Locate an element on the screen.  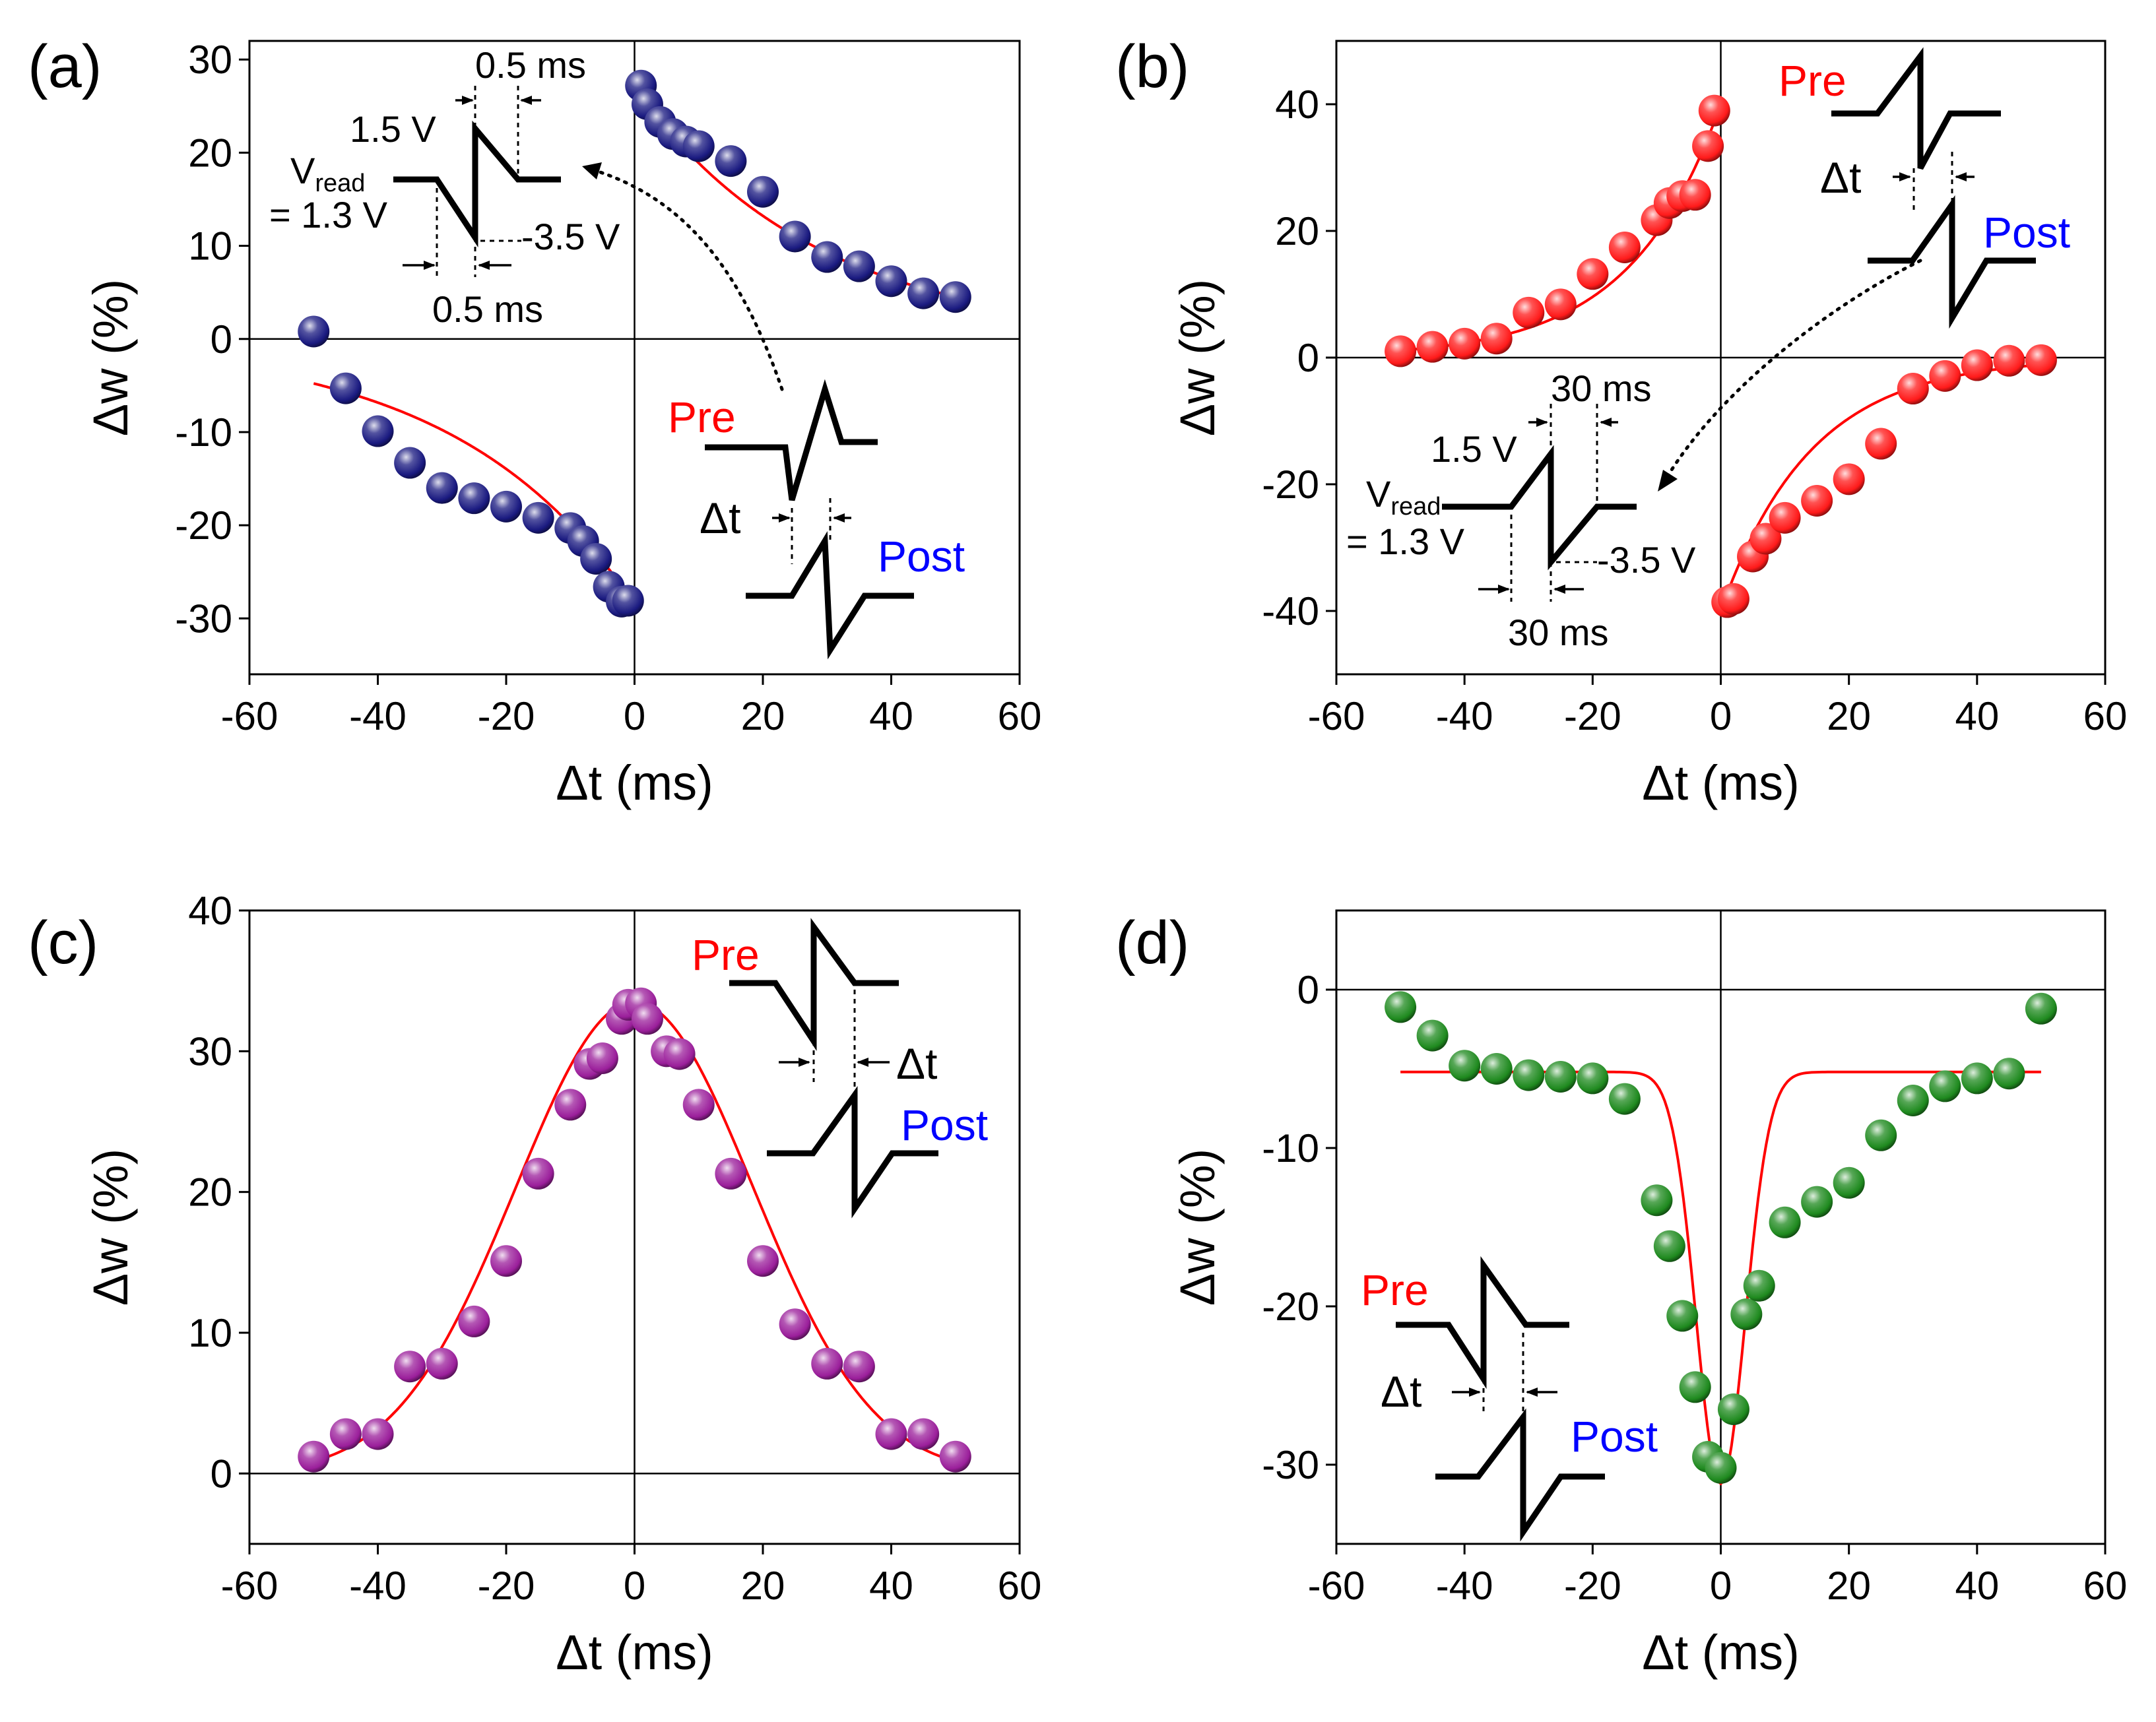
y-tick-label: 10 is located at coordinates (210, 246).